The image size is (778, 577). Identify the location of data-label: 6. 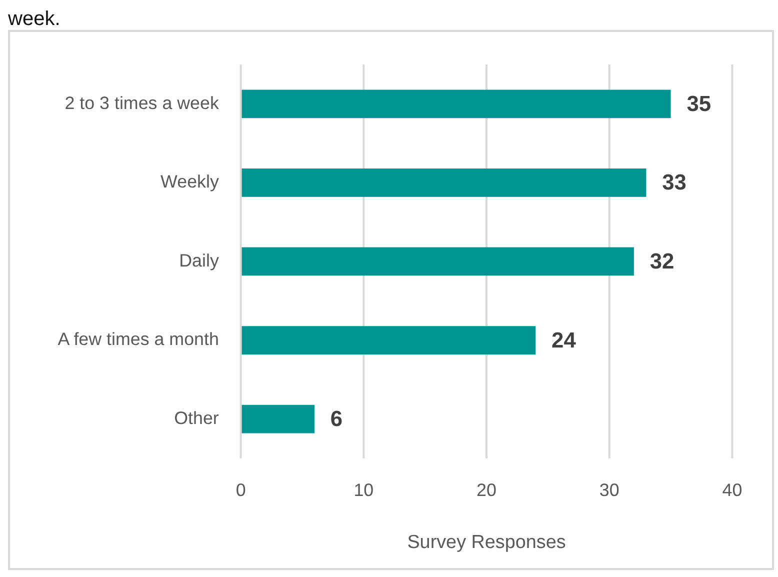
(336, 419).